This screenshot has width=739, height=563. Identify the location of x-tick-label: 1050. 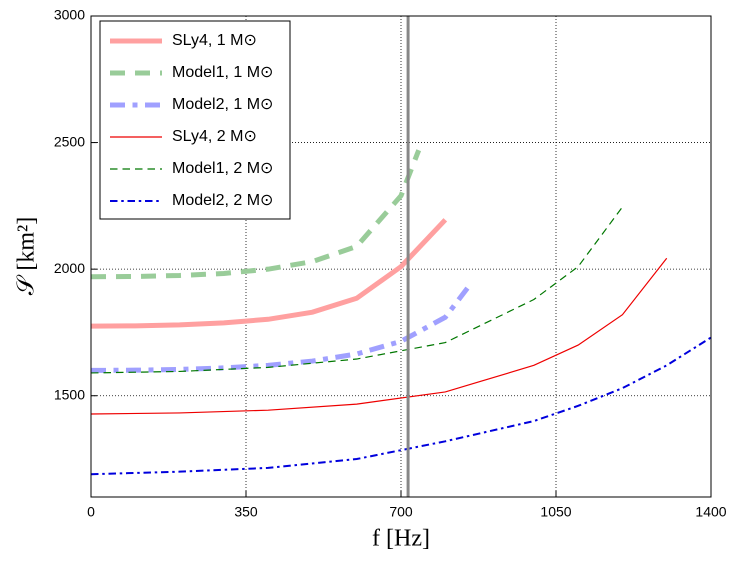
(555, 512).